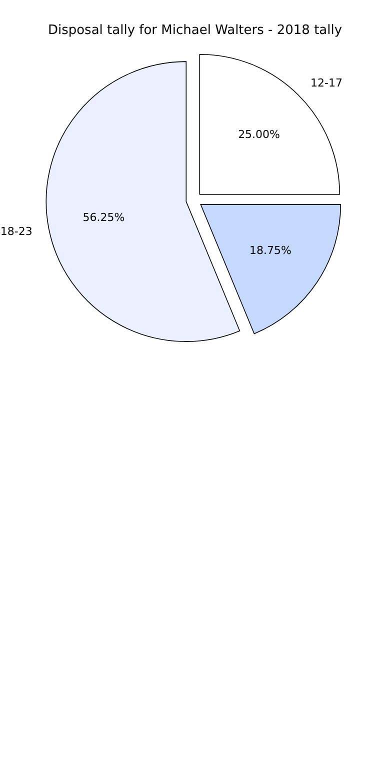 Image resolution: width=390 pixels, height=780 pixels. Describe the element at coordinates (103, 217) in the screenshot. I see `data-label: 56.25%` at that location.